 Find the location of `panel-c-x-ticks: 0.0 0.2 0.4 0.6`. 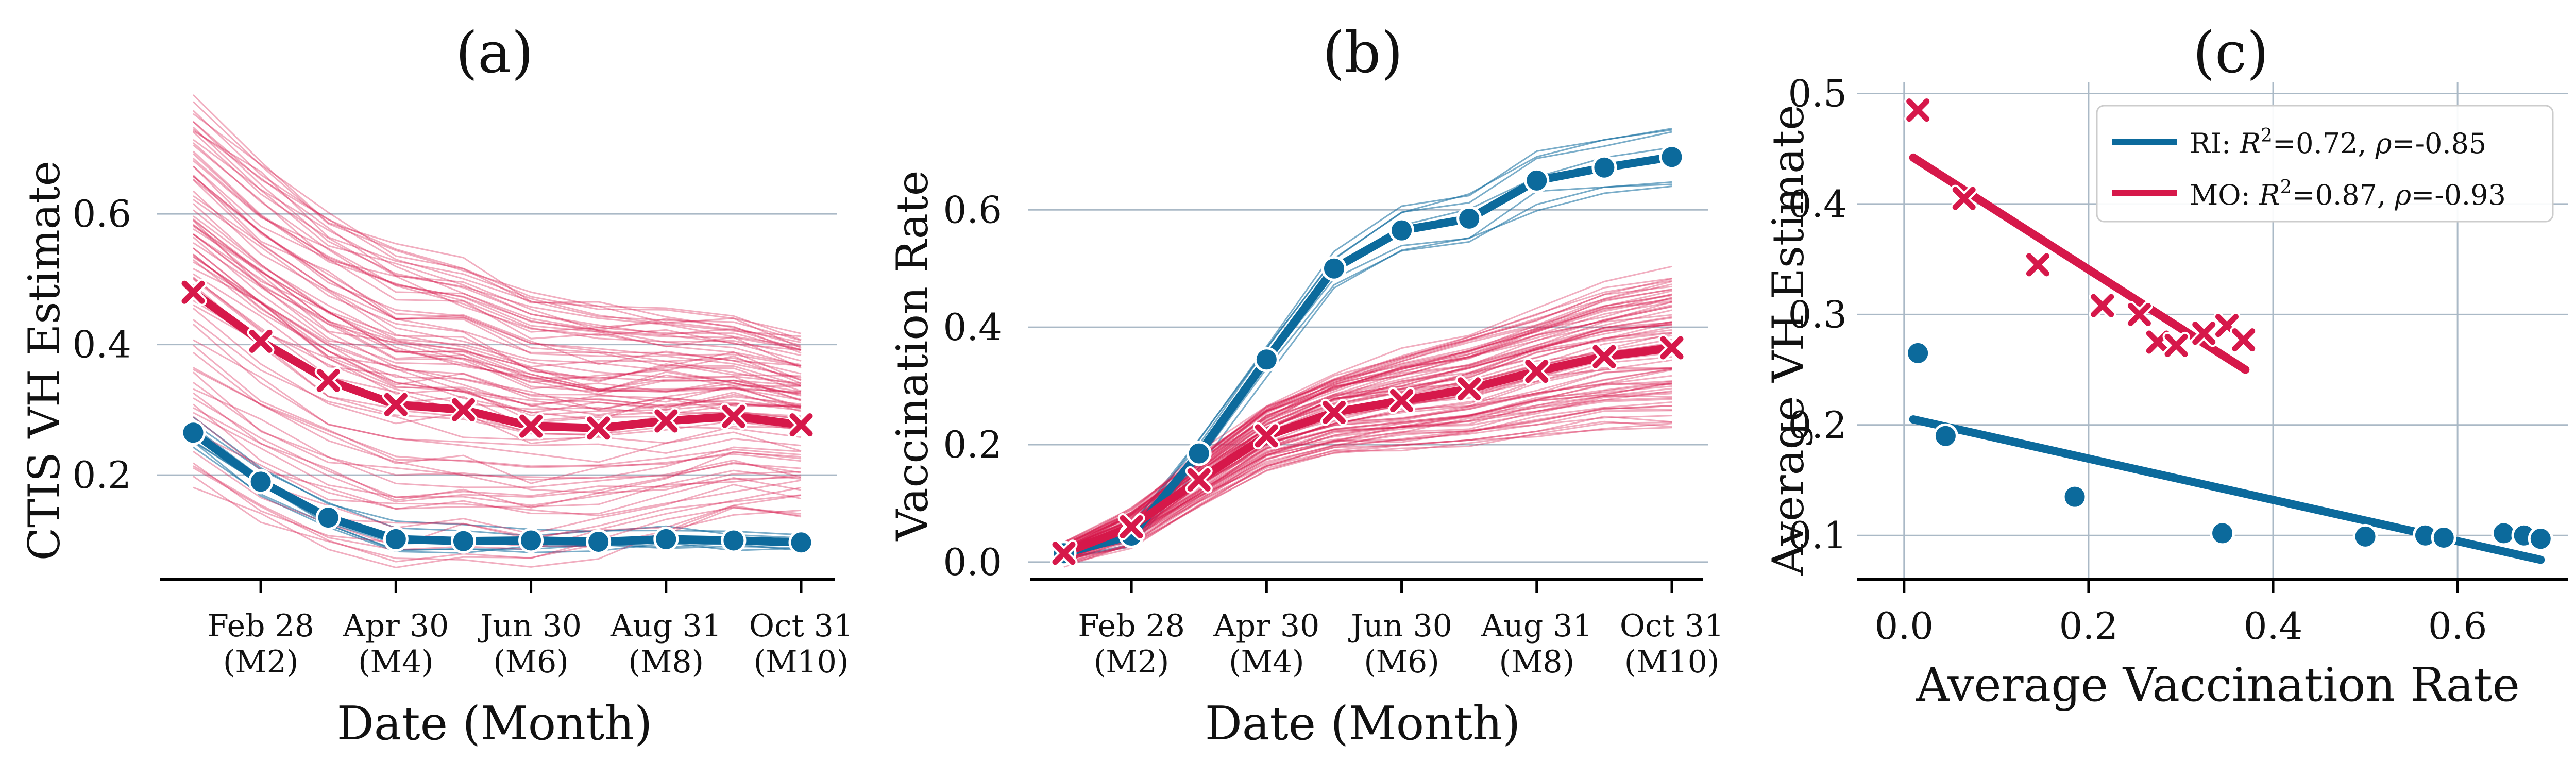

panel-c-x-ticks: 0.0 0.2 0.4 0.6 is located at coordinates (2181, 614).